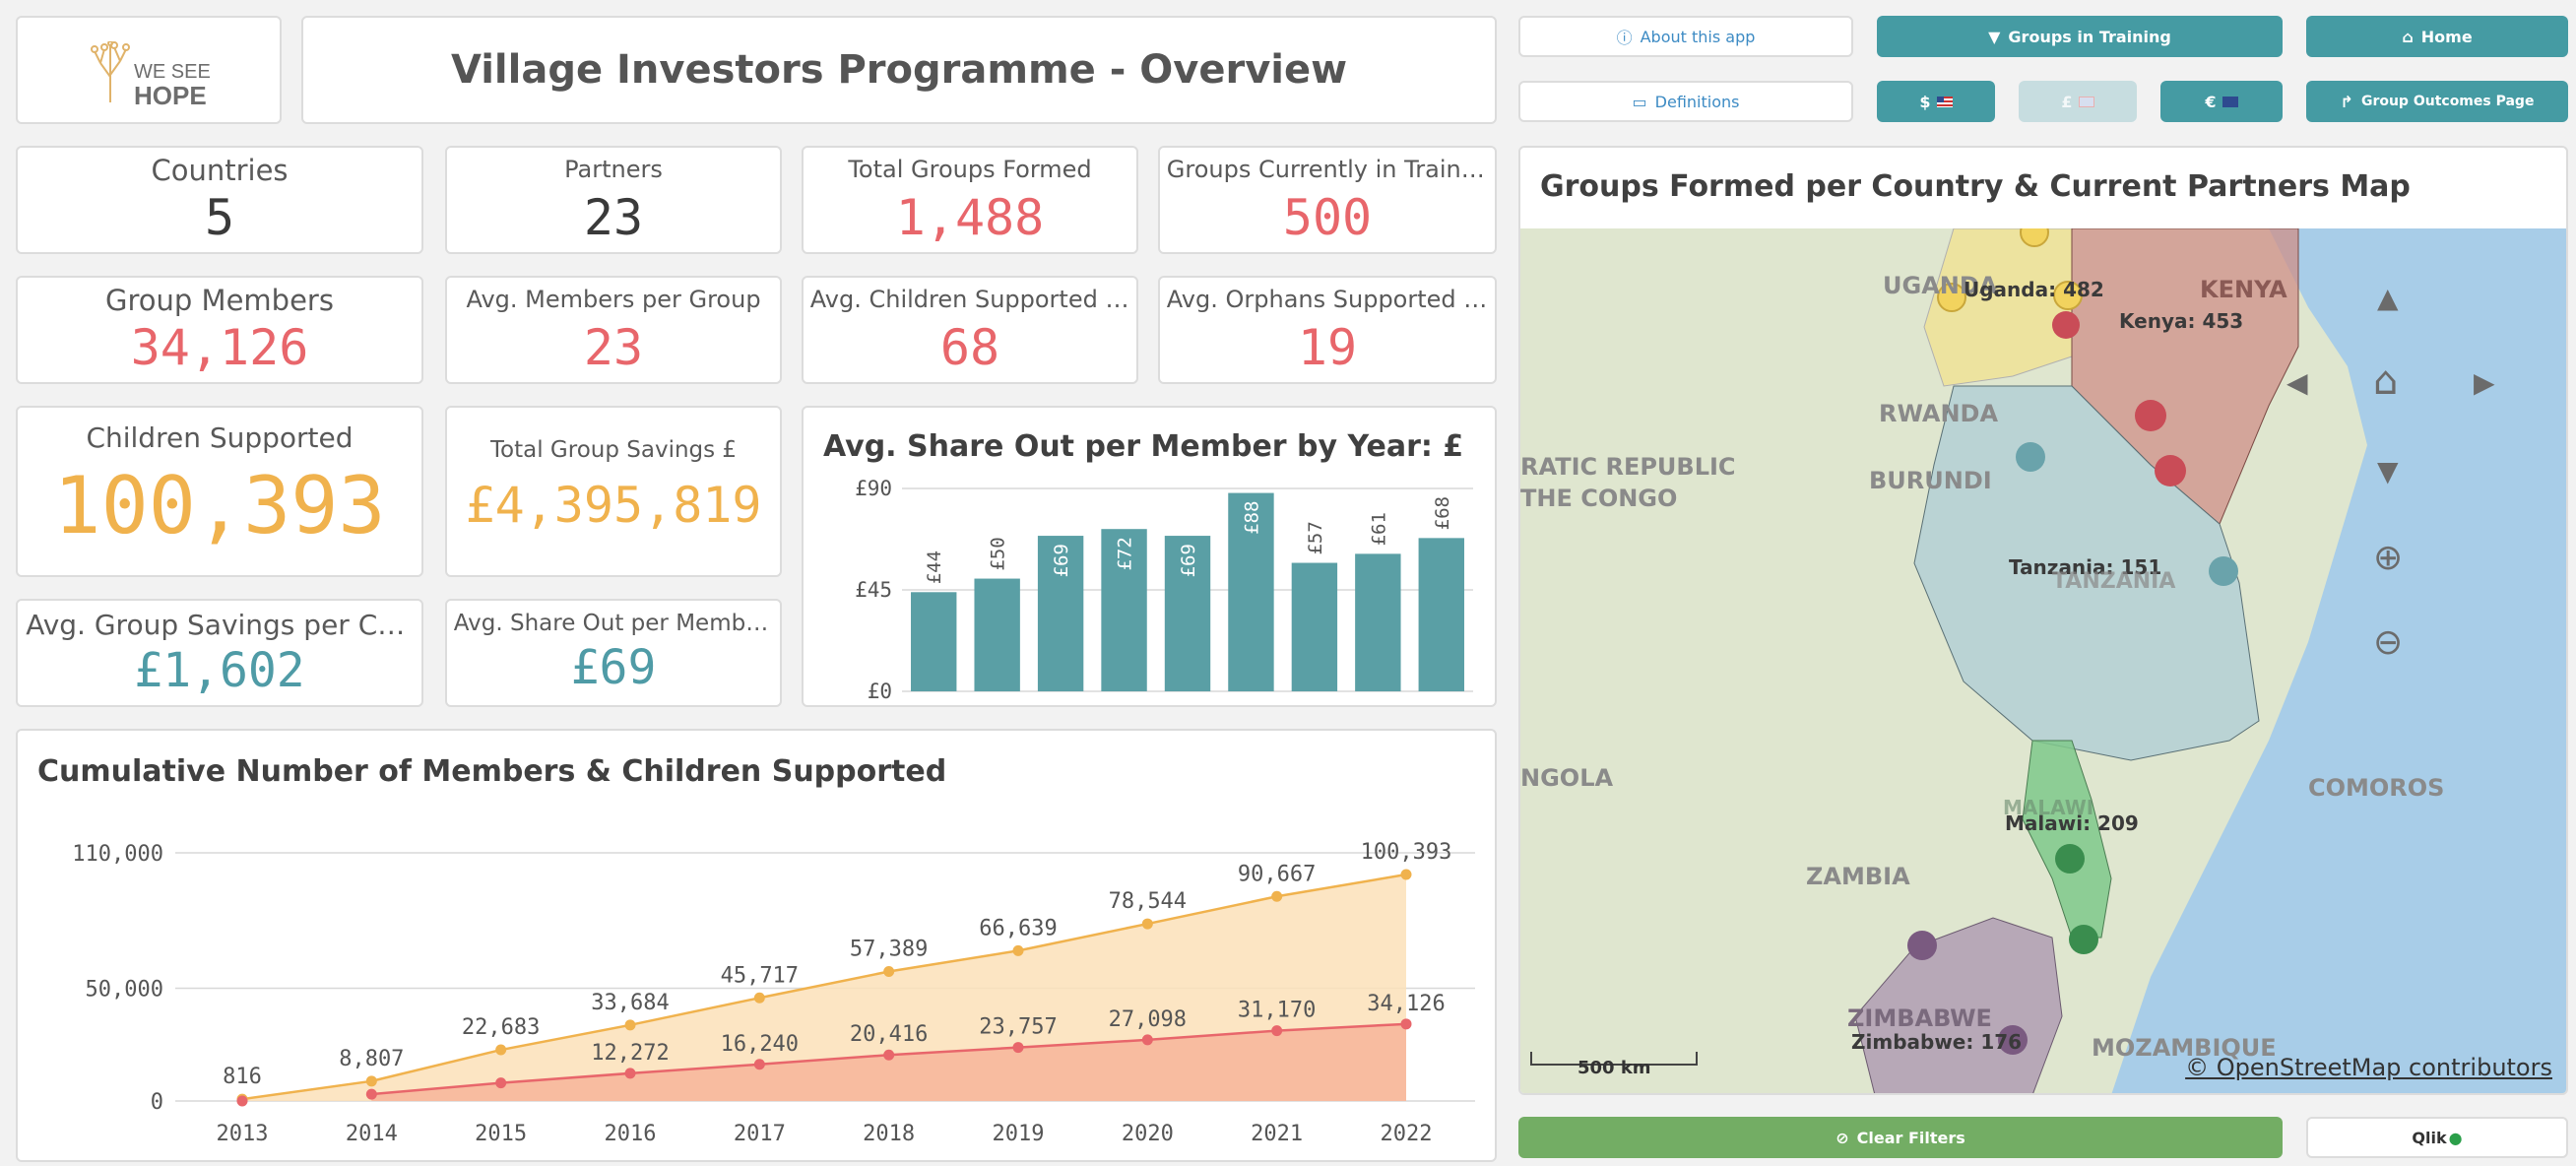 The width and height of the screenshot is (2576, 1166). I want to click on map-label-tanzania-count: Tanzania: 151, so click(2085, 567).